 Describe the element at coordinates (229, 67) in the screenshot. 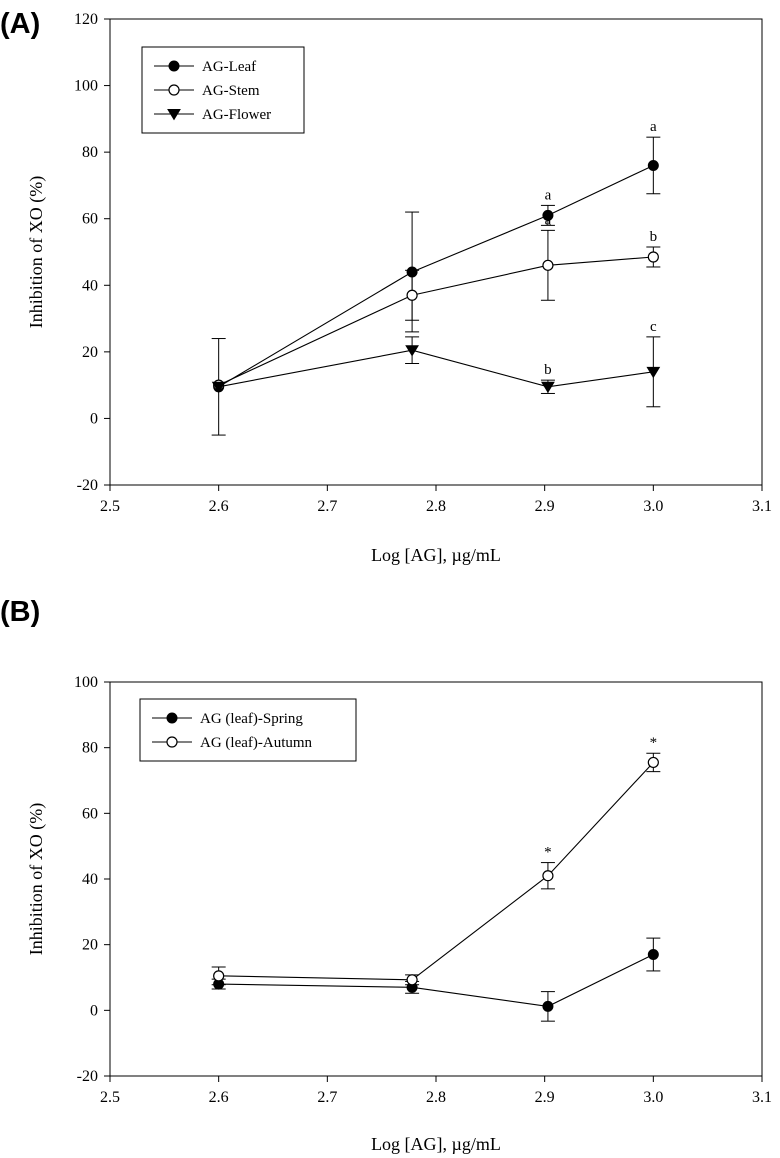

I see `legend-entry: AG-Leaf` at that location.